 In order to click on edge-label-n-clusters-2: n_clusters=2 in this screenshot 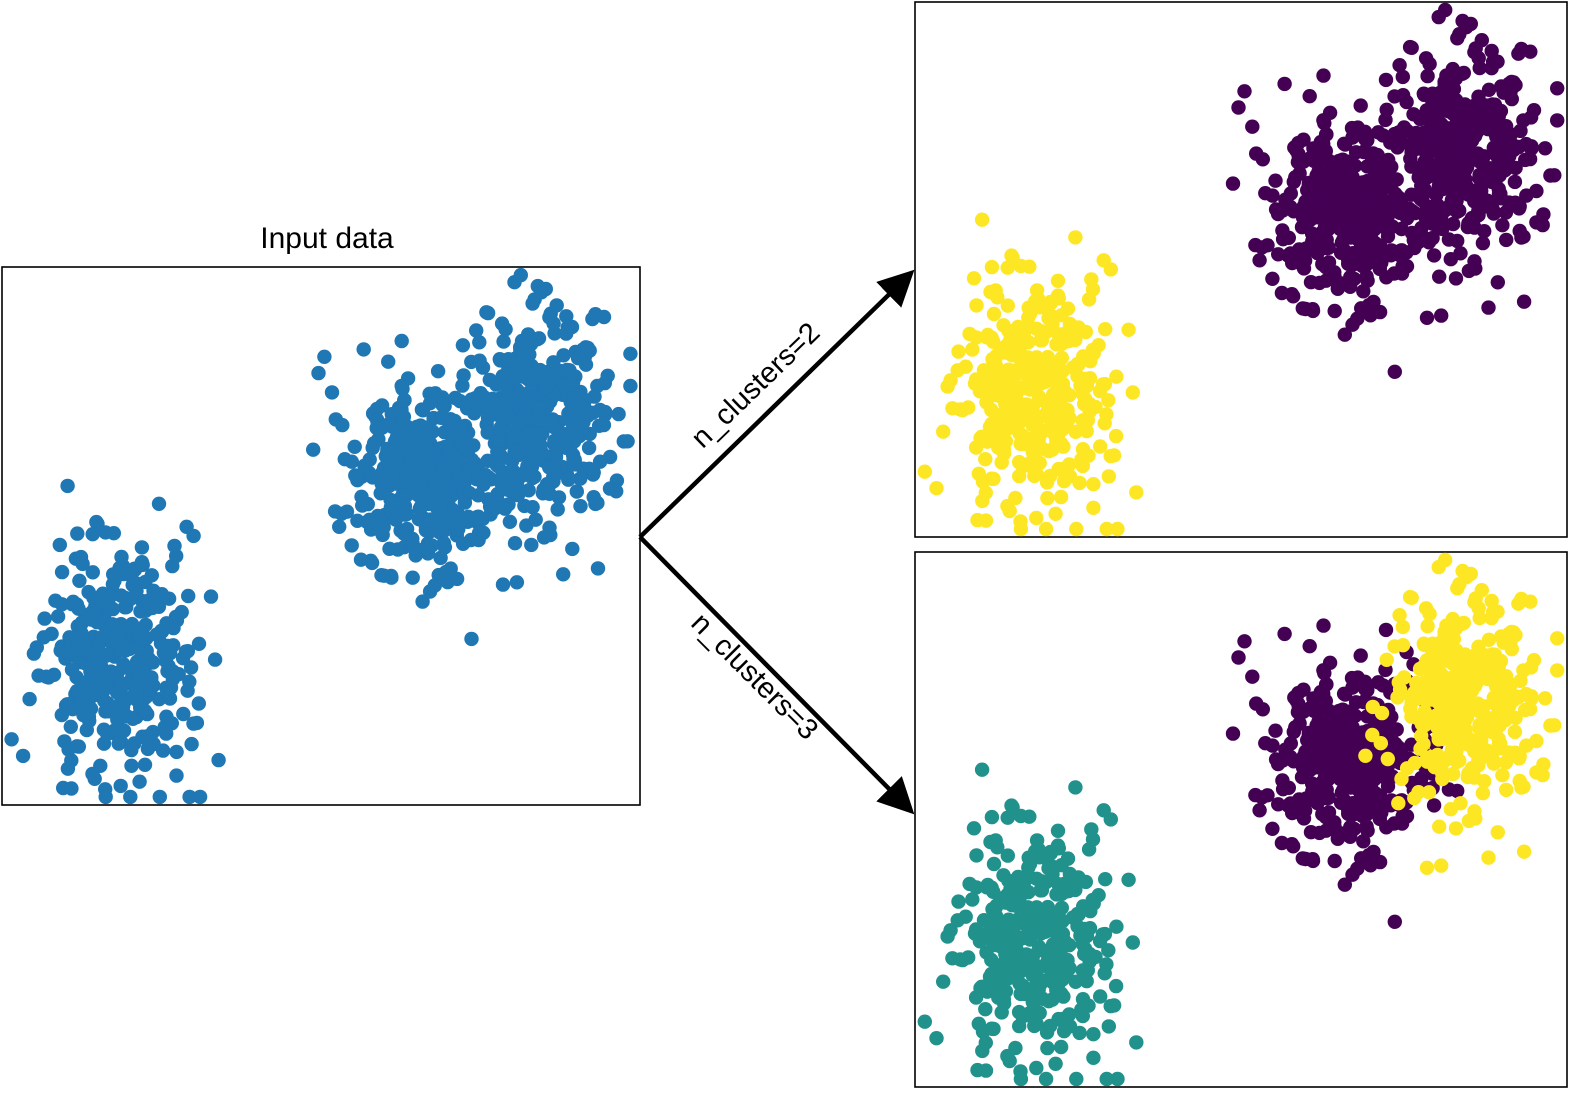, I will do `click(755, 386)`.